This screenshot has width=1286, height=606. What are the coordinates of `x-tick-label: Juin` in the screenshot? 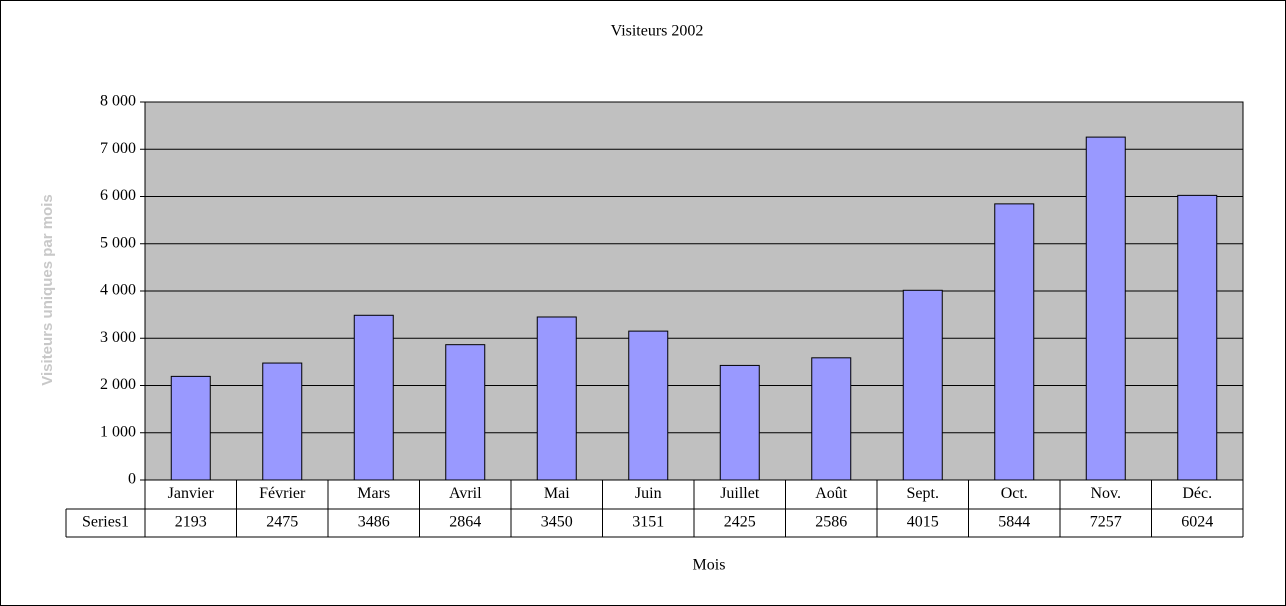 It's located at (648, 493).